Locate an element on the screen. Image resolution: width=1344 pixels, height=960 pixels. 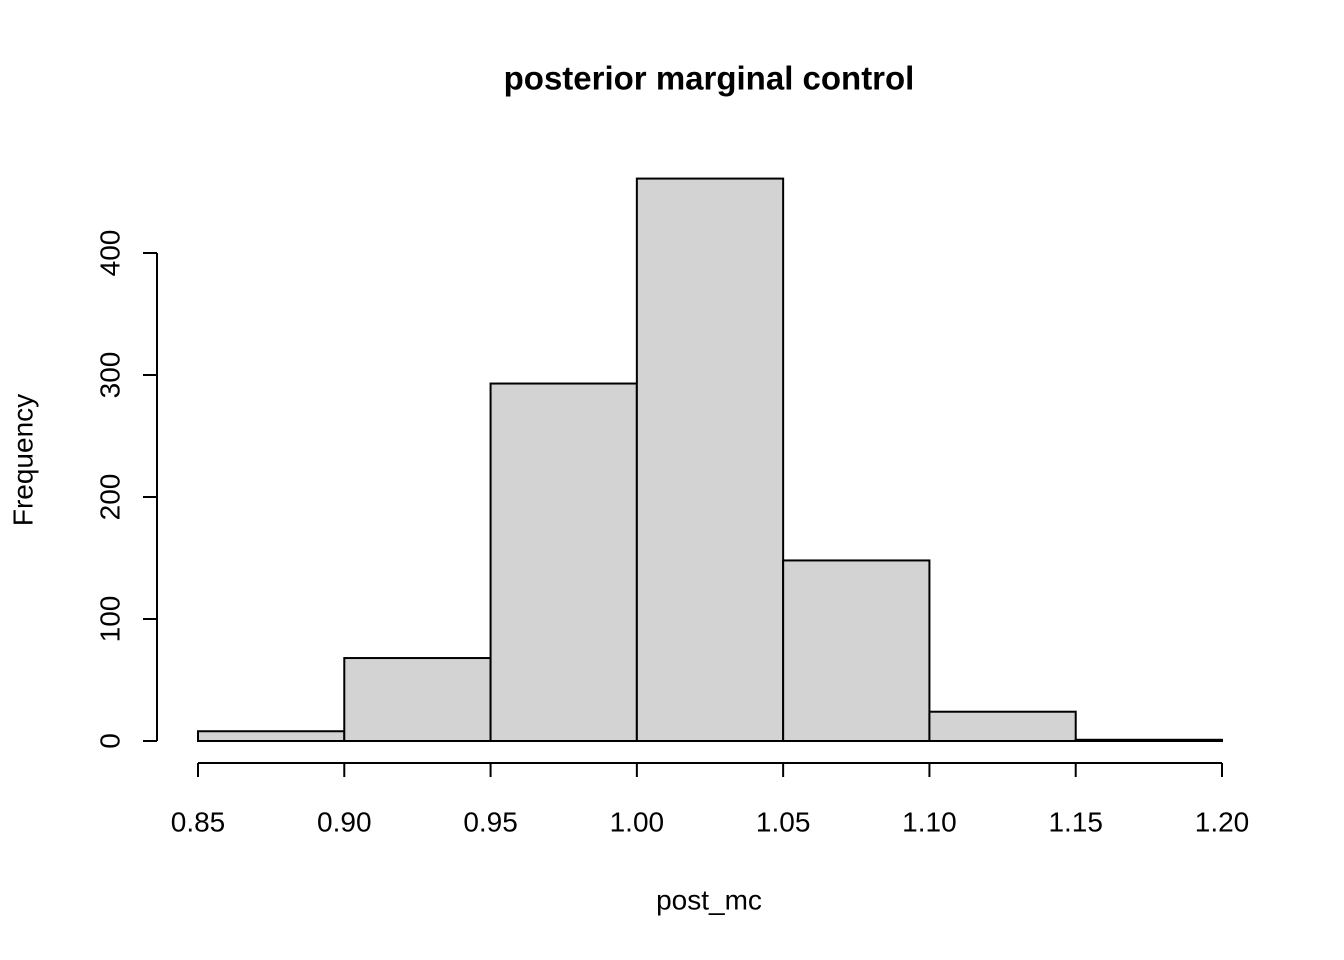
y-tick-label: 400 is located at coordinates (109, 253).